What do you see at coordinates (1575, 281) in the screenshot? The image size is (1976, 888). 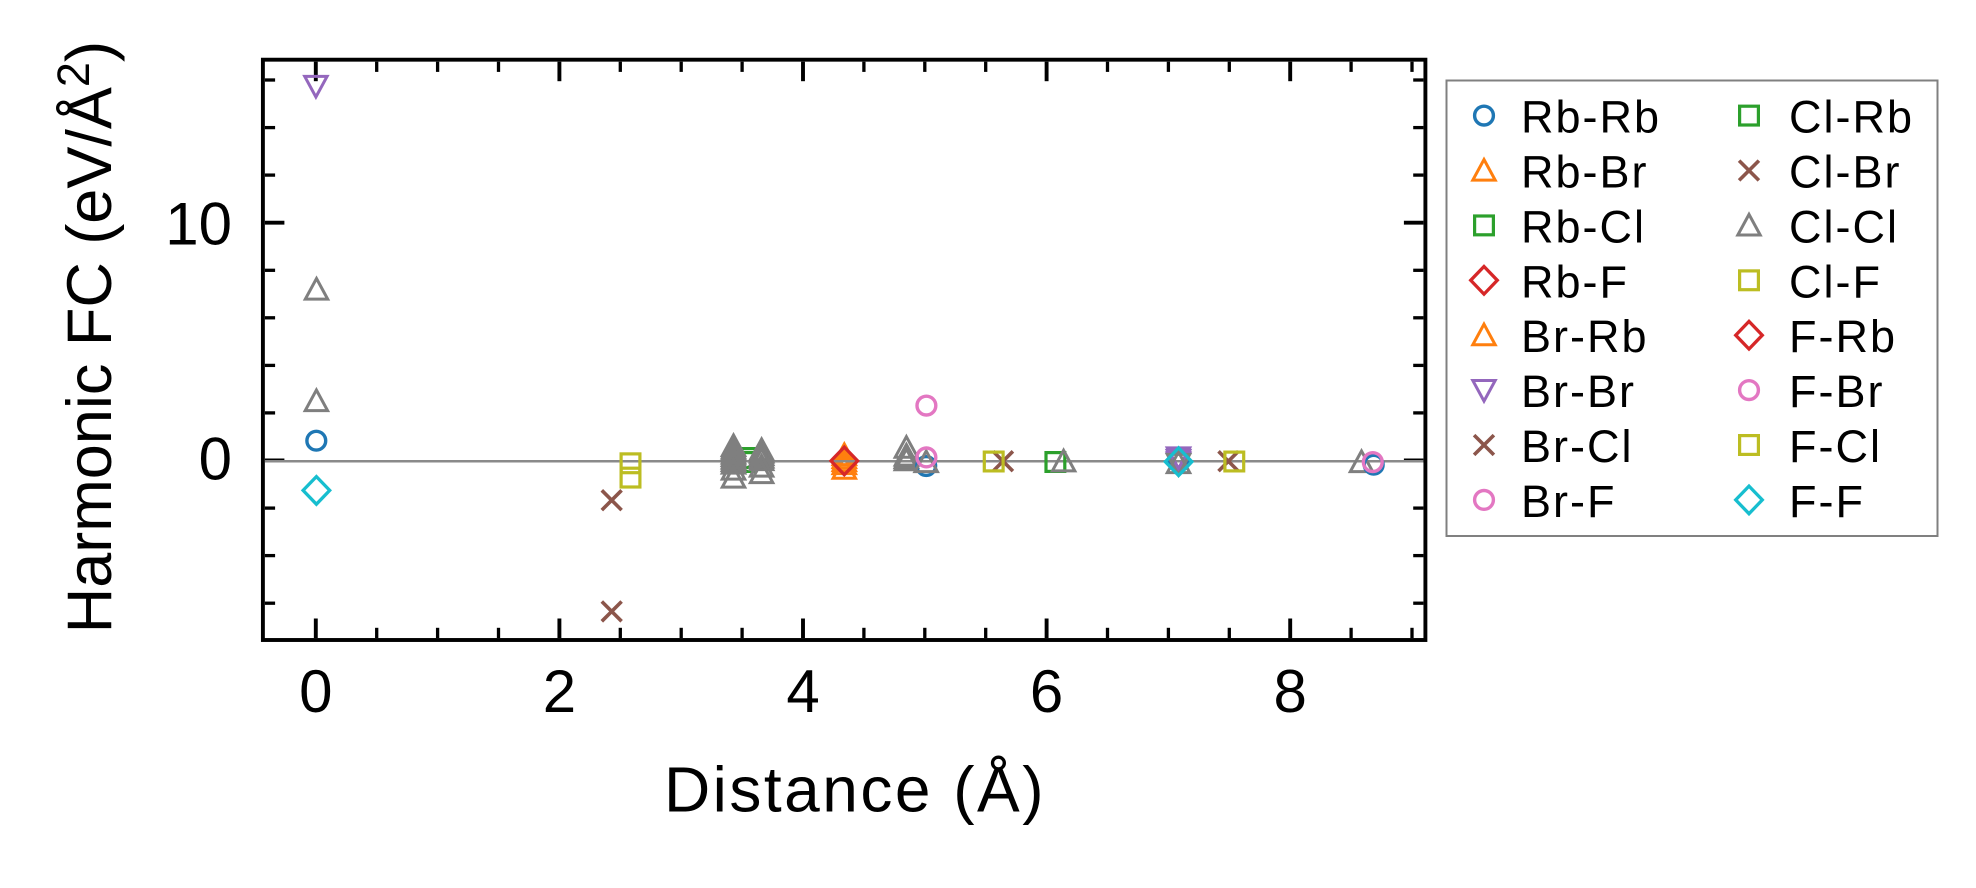 I see `svg-text: Rb-F` at bounding box center [1575, 281].